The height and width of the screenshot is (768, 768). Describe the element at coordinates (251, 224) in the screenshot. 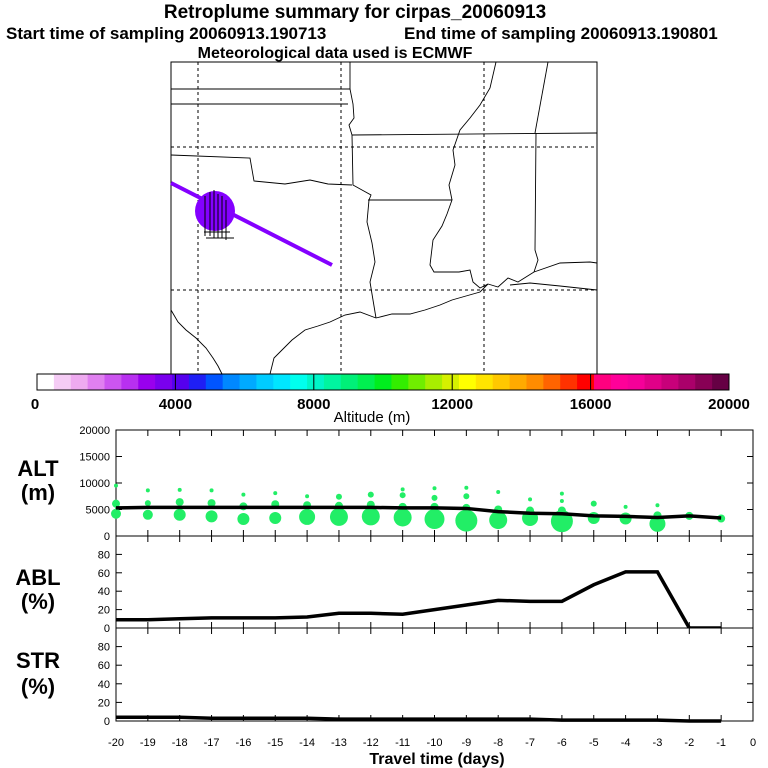

I see `plume-trajectory` at that location.